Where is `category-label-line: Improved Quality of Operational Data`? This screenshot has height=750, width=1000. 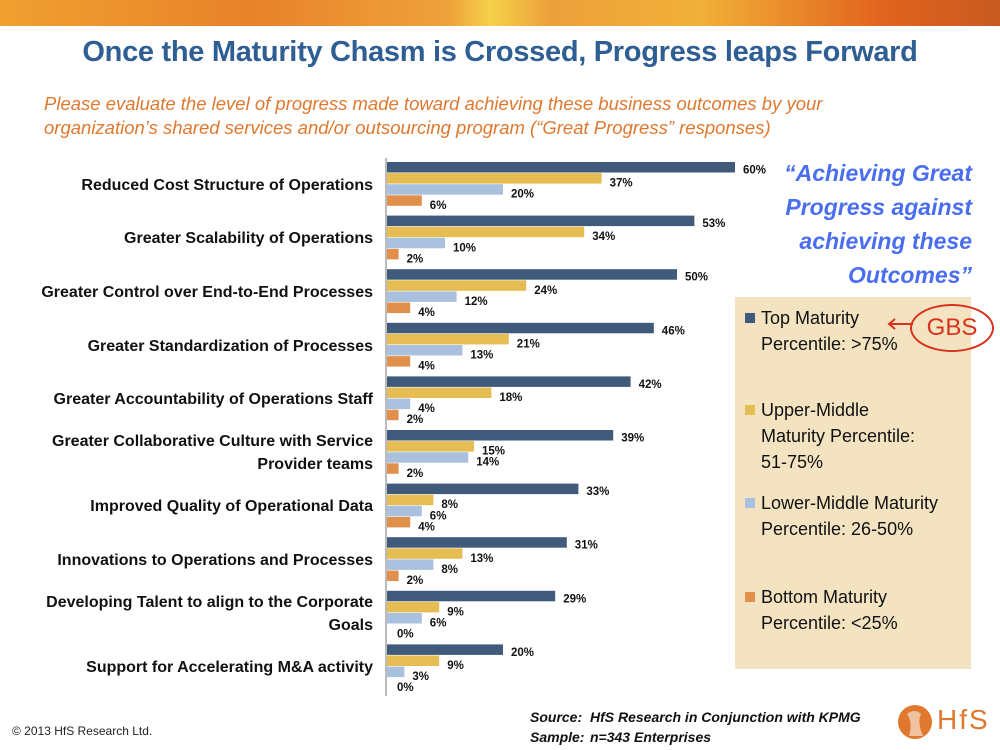 category-label-line: Improved Quality of Operational Data is located at coordinates (231, 507).